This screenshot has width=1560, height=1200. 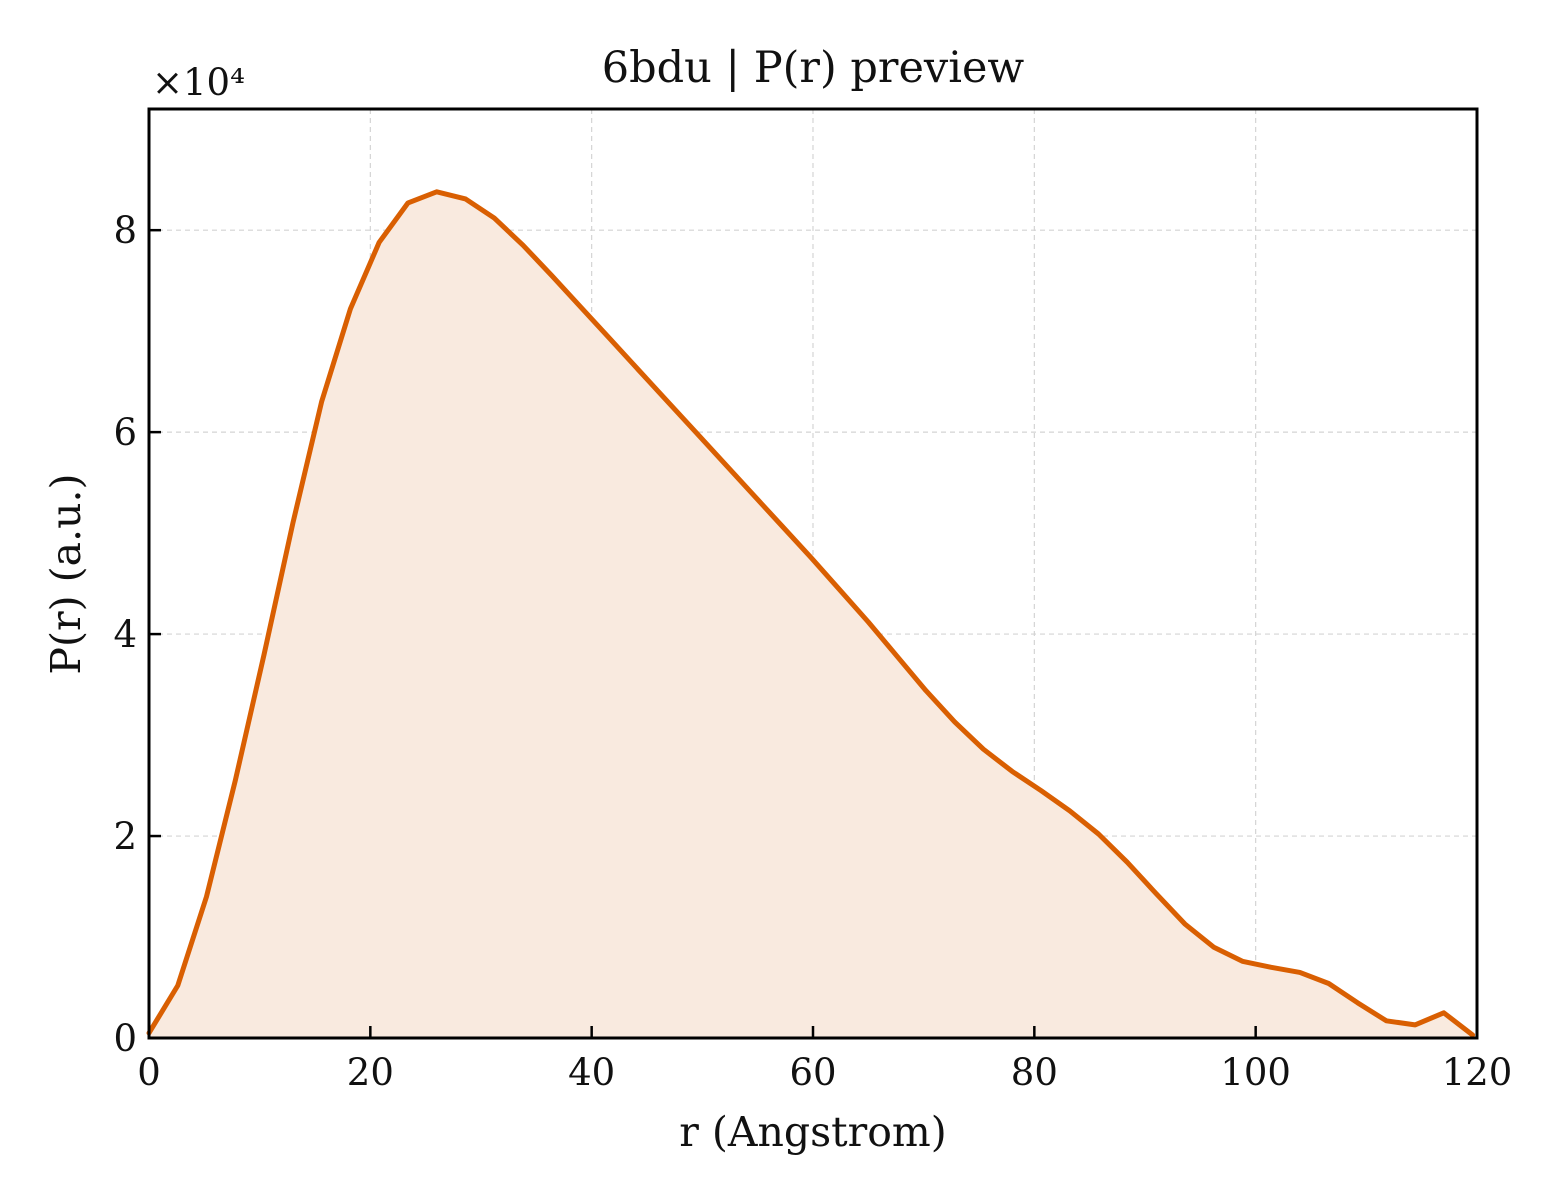 I want to click on x-tick-label: 20, so click(x=370, y=1072).